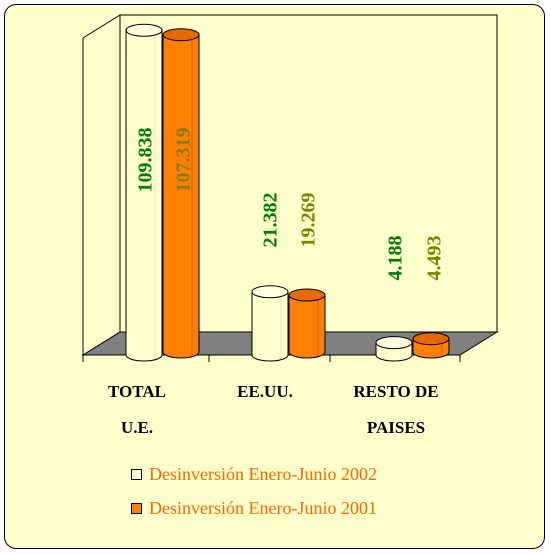 Image resolution: width=551 pixels, height=555 pixels. Describe the element at coordinates (181, 196) in the screenshot. I see `bar-2001-total-ue` at that location.